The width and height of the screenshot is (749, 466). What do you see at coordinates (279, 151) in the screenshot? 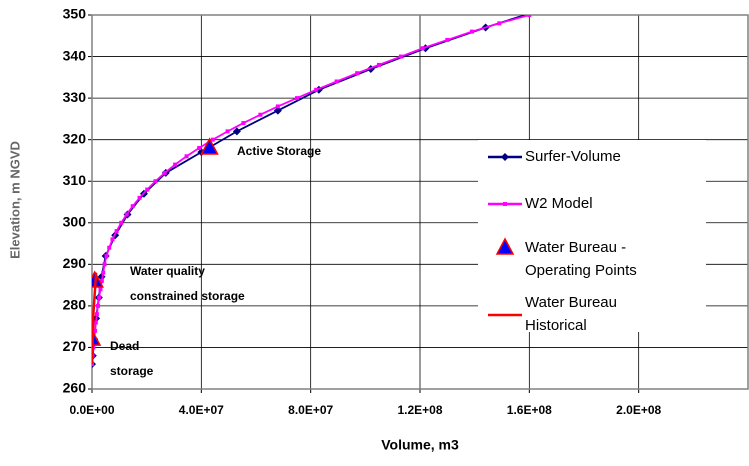
I see `annotation: Active Storage` at bounding box center [279, 151].